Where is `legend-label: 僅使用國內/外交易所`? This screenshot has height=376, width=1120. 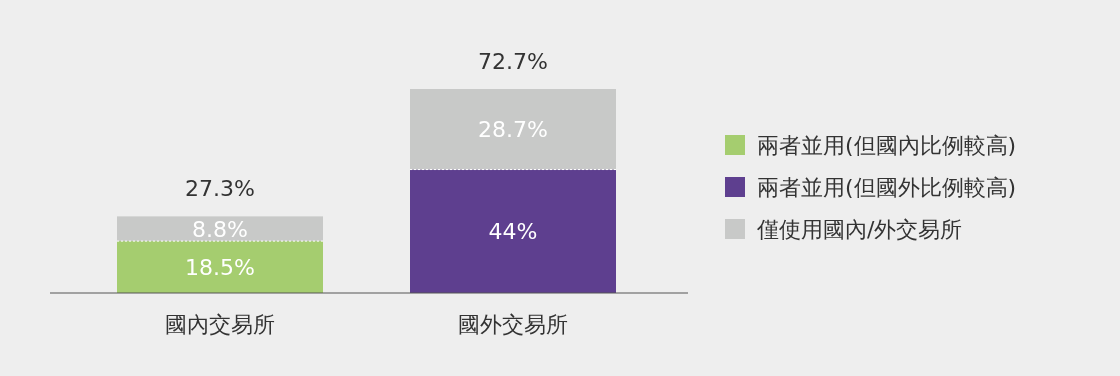
legend-label: 僅使用國內/外交易所 is located at coordinates (859, 229).